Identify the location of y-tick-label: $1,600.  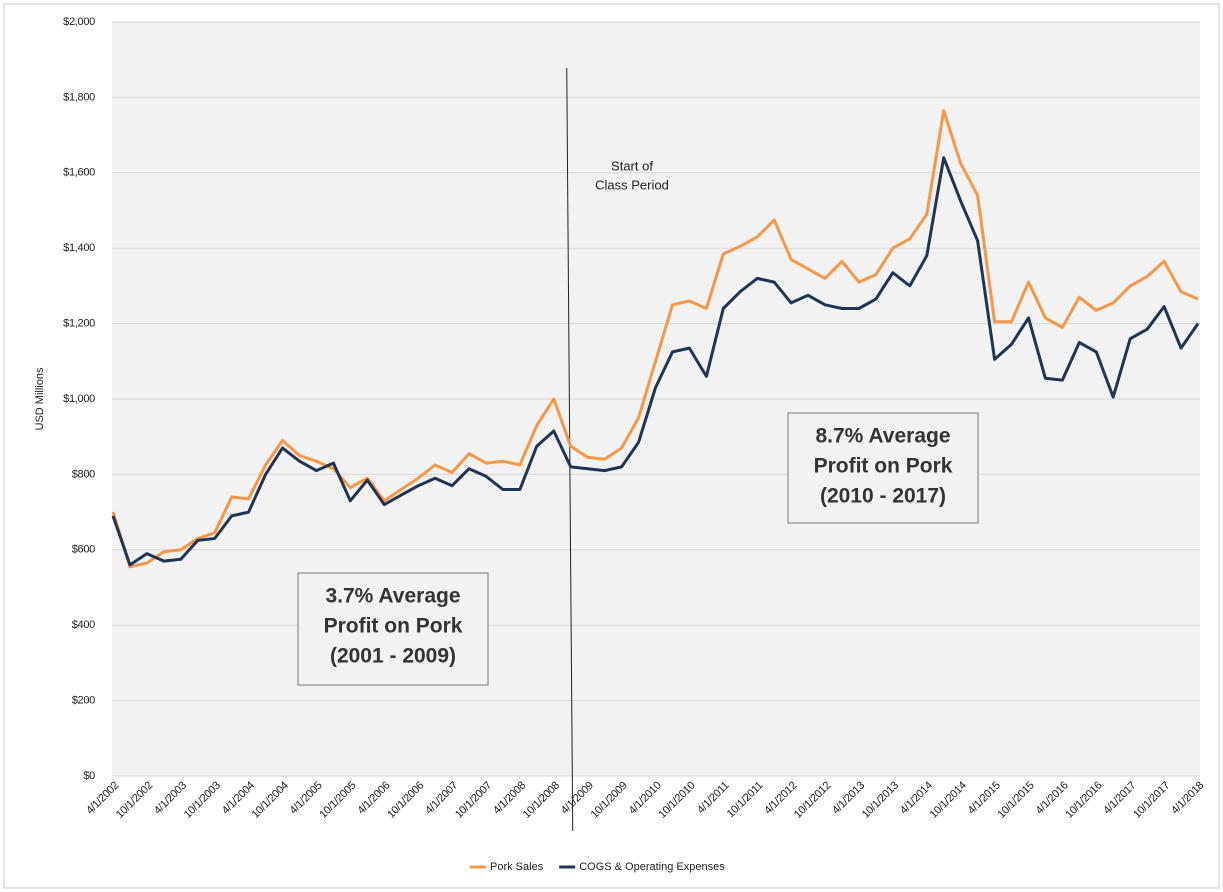
(79, 173).